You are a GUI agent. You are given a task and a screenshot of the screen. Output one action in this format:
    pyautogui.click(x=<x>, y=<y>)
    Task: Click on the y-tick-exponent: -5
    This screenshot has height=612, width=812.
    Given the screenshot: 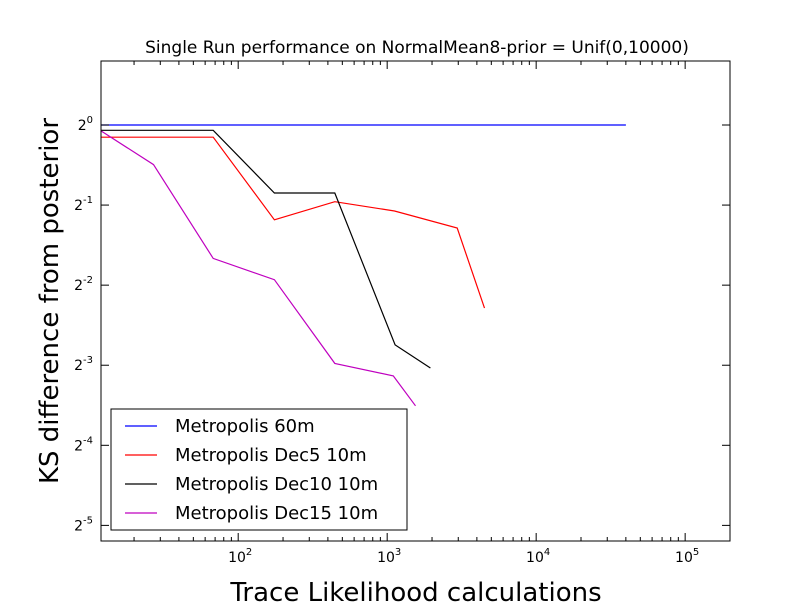 What is the action you would take?
    pyautogui.click(x=88, y=520)
    